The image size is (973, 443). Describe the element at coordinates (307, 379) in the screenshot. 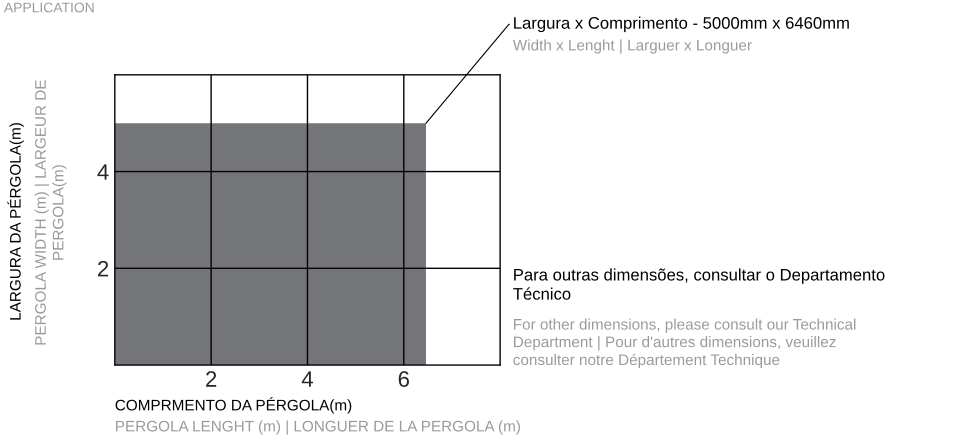

I see `x-tick-label: 4` at that location.